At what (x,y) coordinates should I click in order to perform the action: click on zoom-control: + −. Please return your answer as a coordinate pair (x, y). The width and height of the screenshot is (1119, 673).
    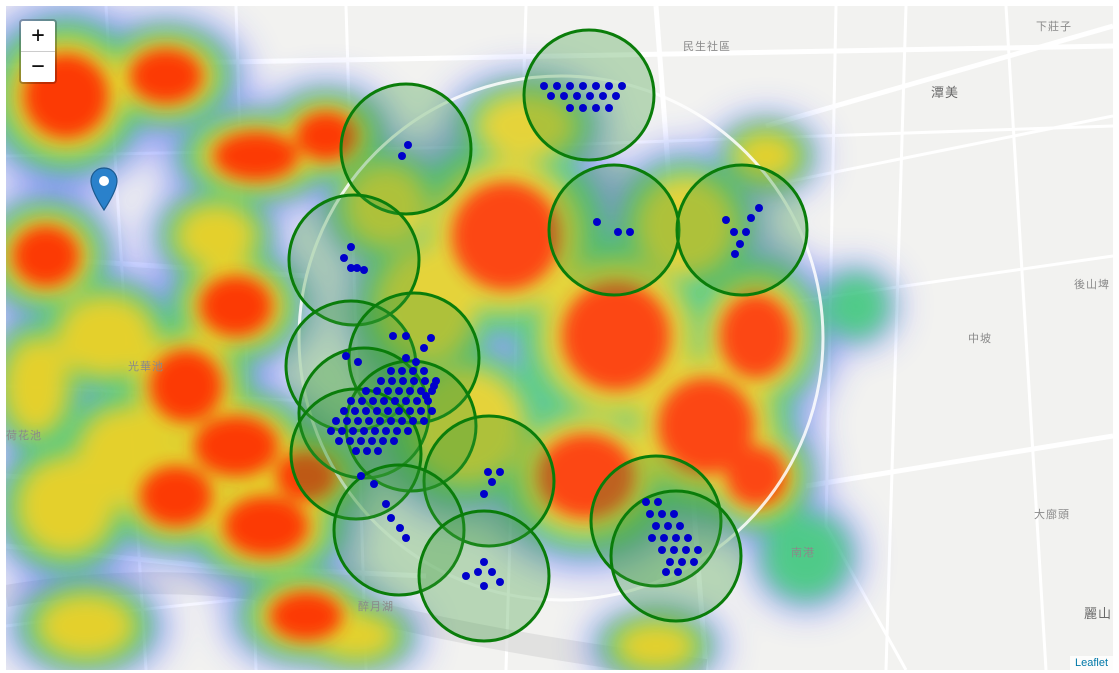
    Looking at the image, I should click on (38, 51).